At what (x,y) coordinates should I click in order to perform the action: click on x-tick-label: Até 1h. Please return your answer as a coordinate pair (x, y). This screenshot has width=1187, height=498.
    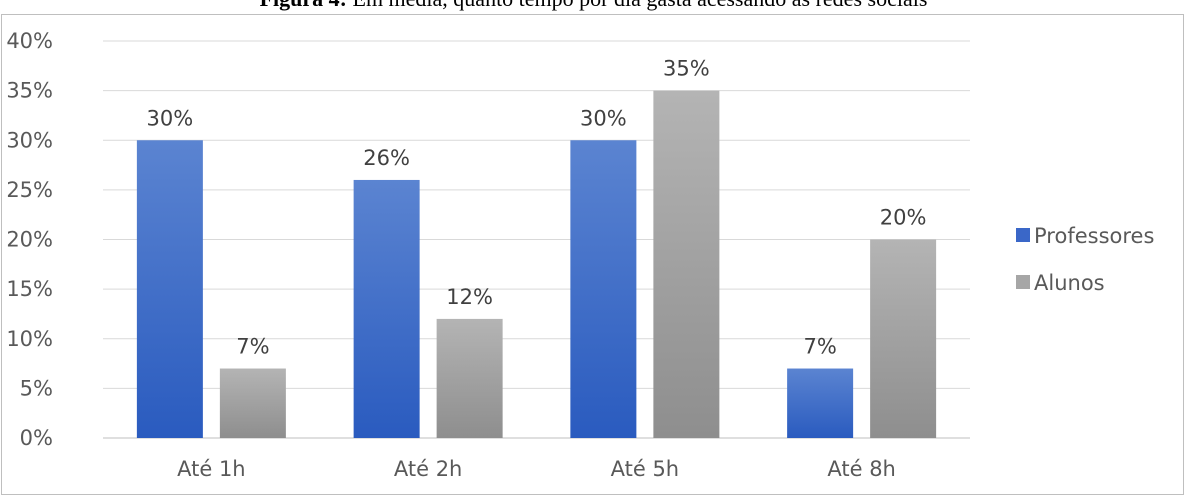
    Looking at the image, I should click on (211, 469).